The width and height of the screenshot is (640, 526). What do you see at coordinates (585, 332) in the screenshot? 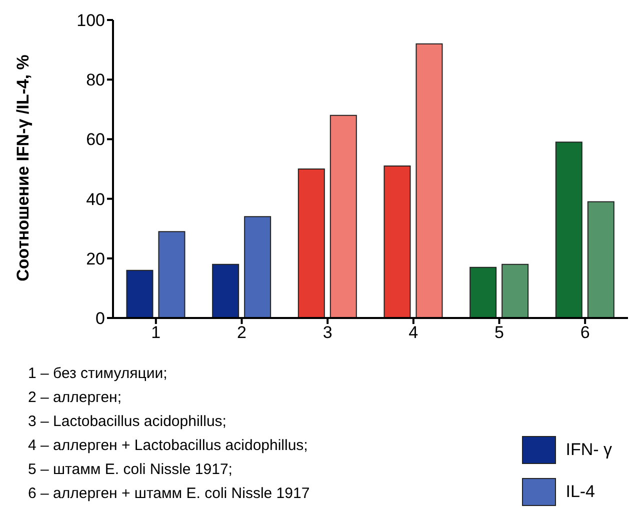
I see `x-tick-label: 6` at bounding box center [585, 332].